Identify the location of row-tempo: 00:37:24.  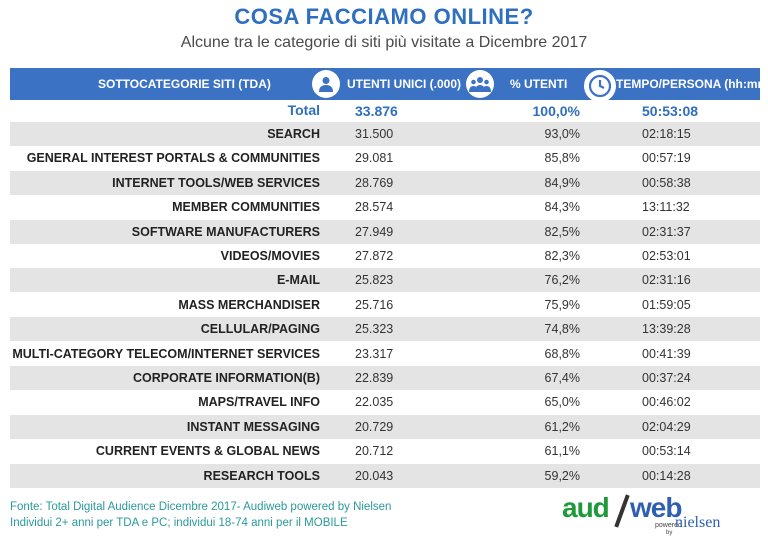
(666, 378).